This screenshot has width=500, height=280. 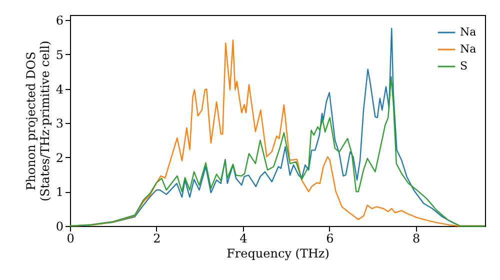 What do you see at coordinates (60, 192) in the screenshot?
I see `y-tick-label: 1` at bounding box center [60, 192].